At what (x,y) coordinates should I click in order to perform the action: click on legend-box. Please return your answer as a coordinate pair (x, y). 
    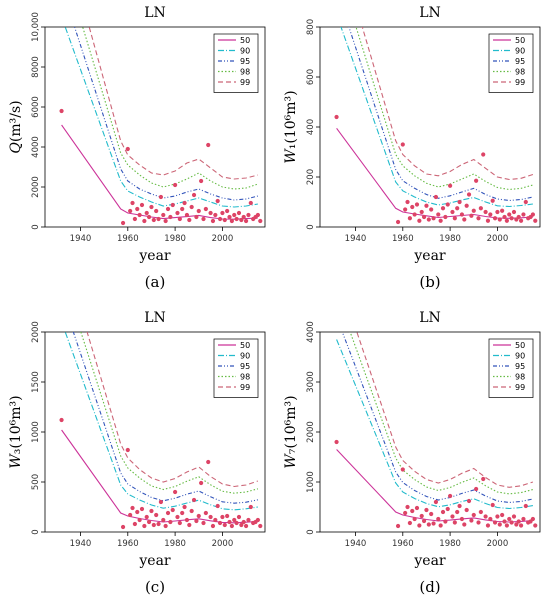
    Looking at the image, I should click on (236, 368).